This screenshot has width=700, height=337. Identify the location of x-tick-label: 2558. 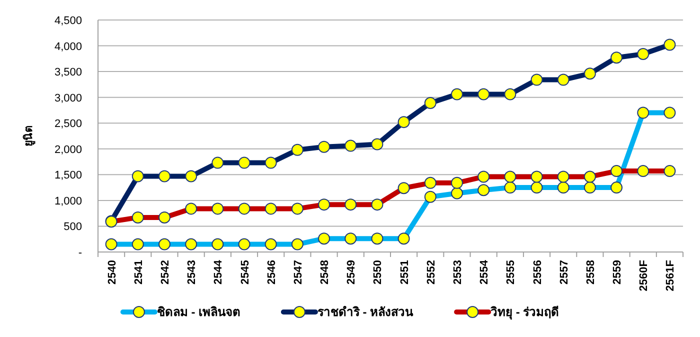
(590, 272).